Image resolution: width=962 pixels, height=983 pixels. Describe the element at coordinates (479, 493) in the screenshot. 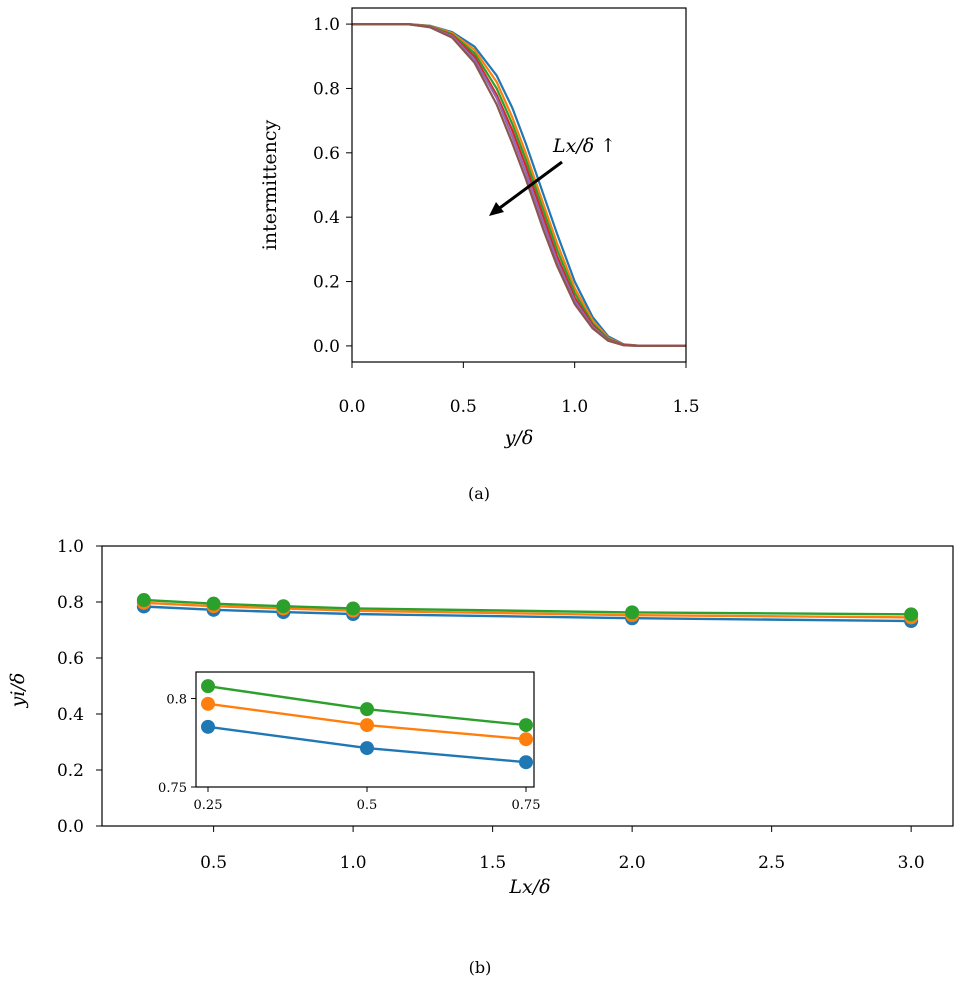

I see `caption-a: (a)` at that location.